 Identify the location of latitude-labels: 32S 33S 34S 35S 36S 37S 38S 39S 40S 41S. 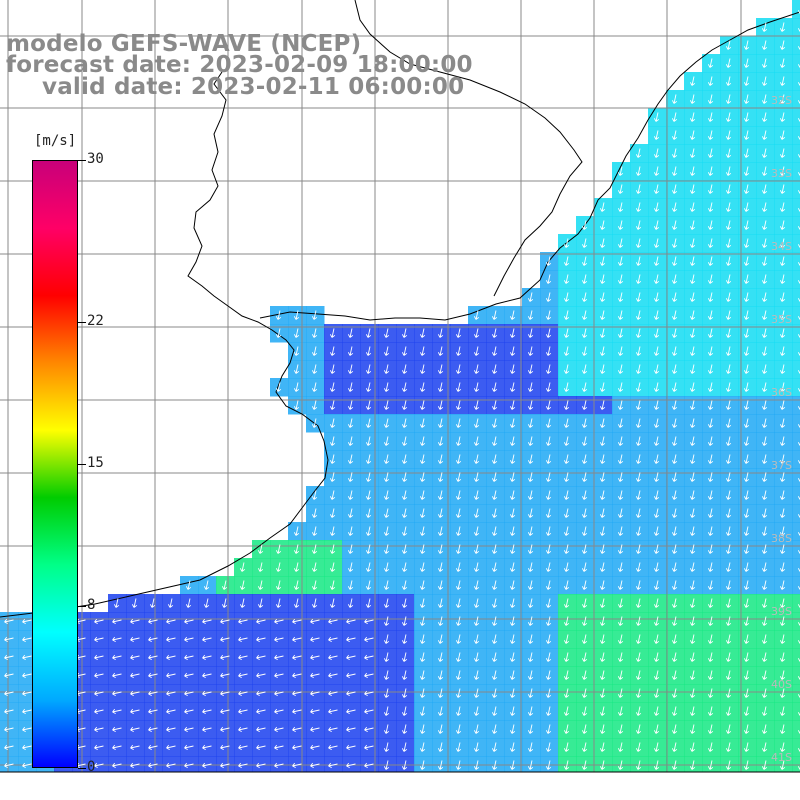
(781, 429).